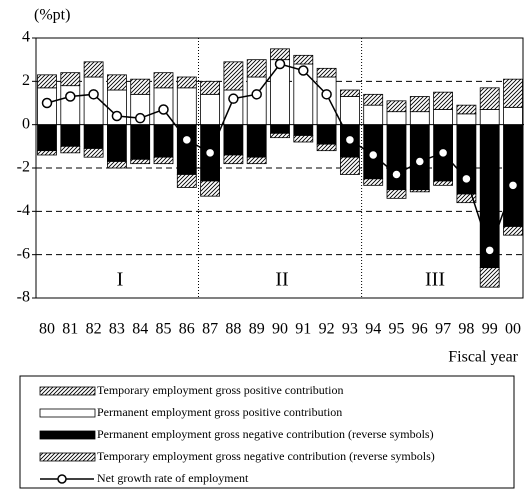  Describe the element at coordinates (23, 253) in the screenshot. I see `y-tick-label: -6` at that location.